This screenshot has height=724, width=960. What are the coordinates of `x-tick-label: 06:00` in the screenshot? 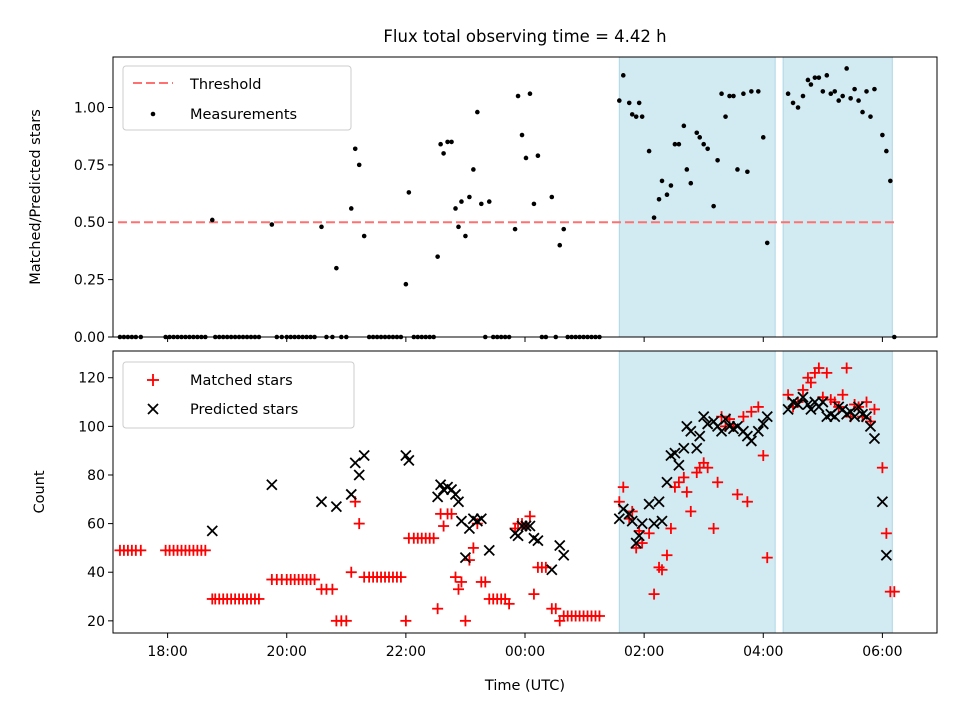 It's located at (882, 652).